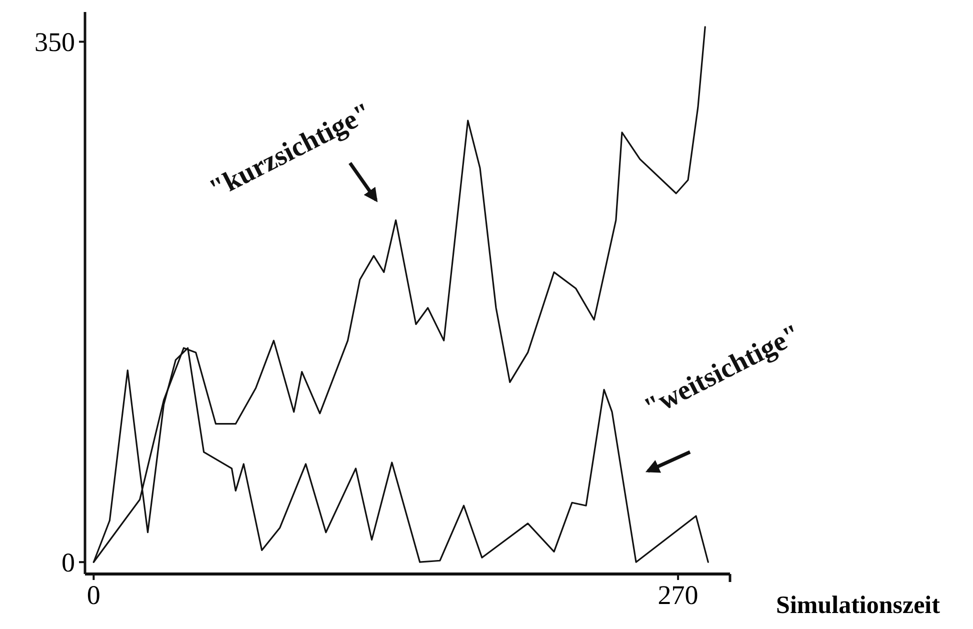  I want to click on x-axis-title: Simulationszeit, so click(858, 605).